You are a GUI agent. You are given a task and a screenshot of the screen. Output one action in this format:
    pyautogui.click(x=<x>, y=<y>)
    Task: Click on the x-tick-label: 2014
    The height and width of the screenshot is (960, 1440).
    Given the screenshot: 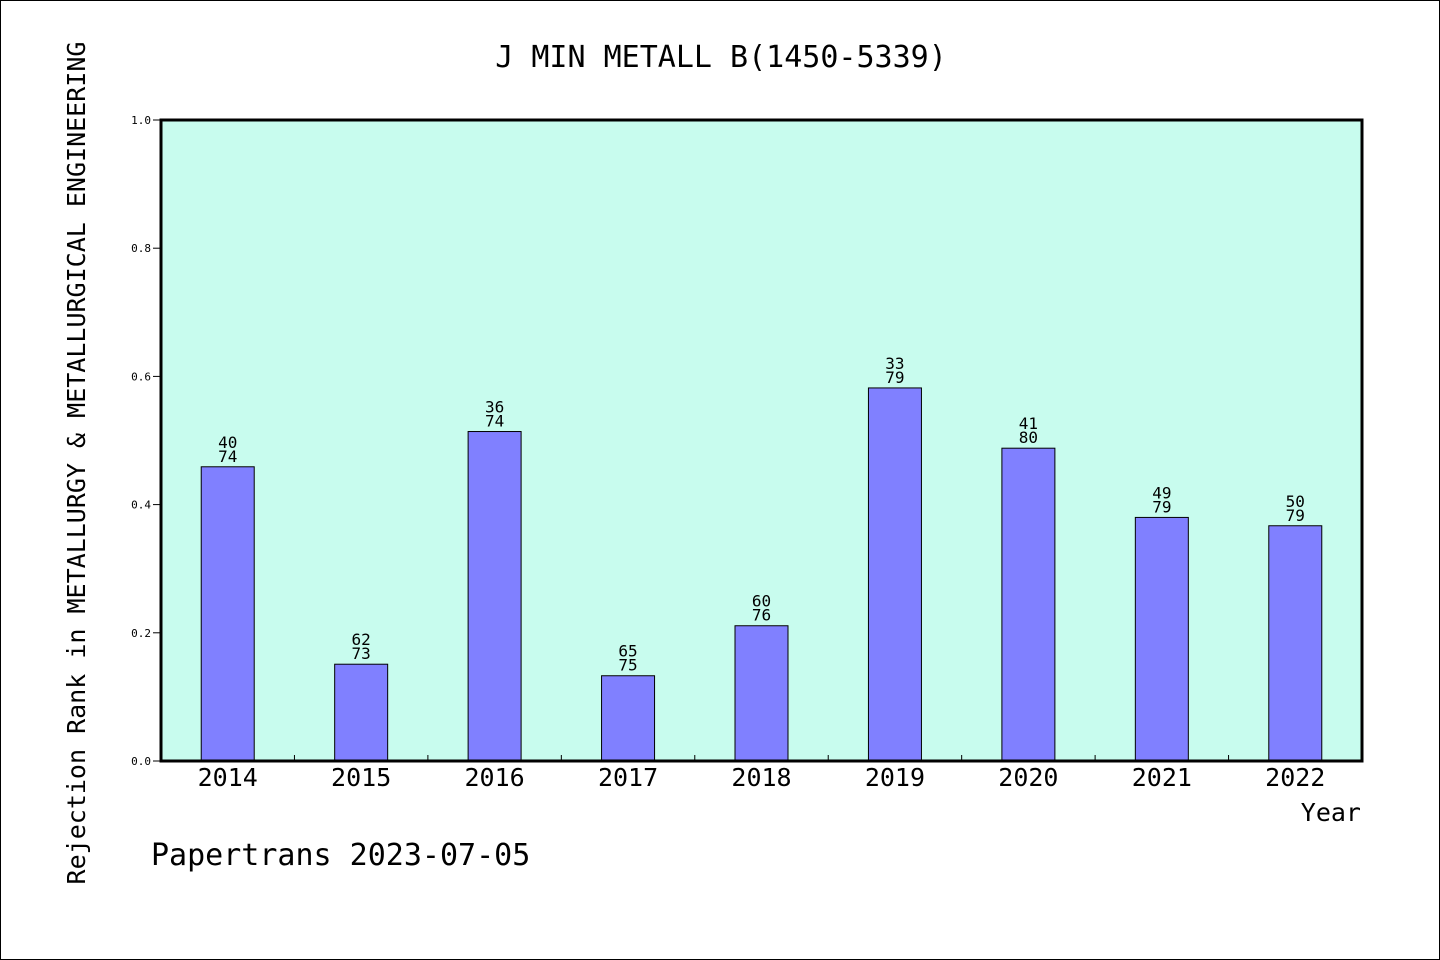 What is the action you would take?
    pyautogui.click(x=228, y=777)
    